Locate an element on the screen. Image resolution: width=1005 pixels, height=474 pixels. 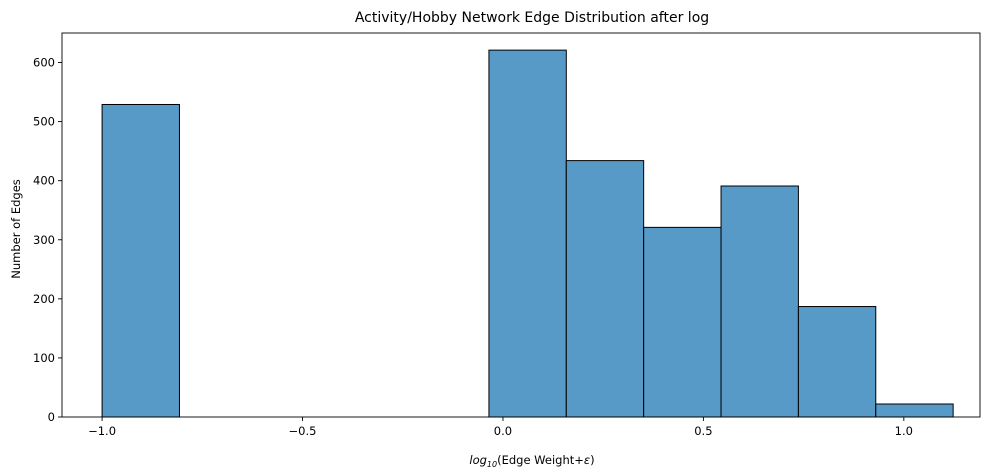
y-axis-label: Number of Edges is located at coordinates (16, 229).